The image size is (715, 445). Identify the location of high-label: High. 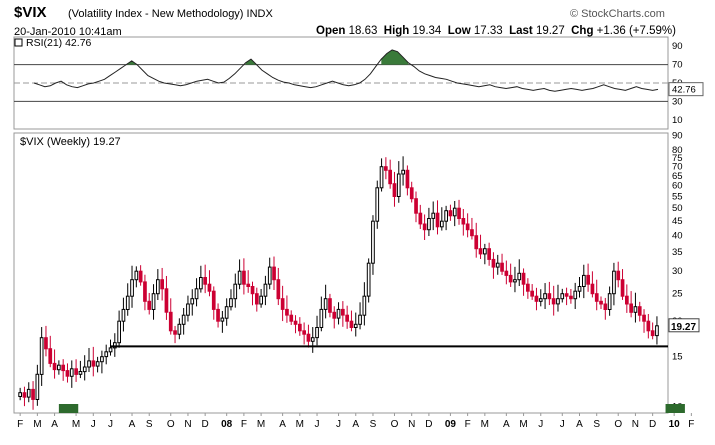
(396, 31).